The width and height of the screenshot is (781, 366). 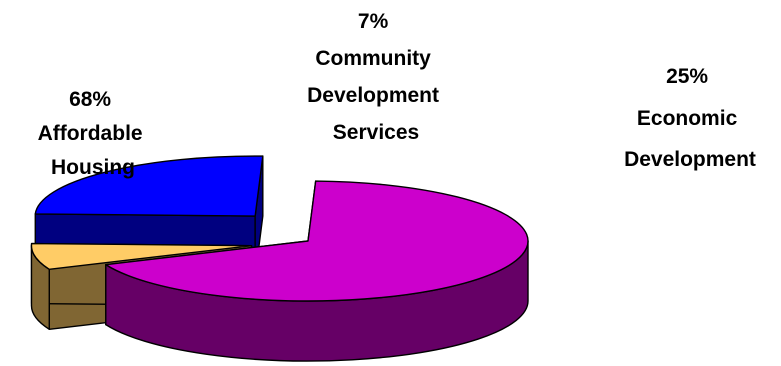 I want to click on label-economic-development-line1: Economic, so click(x=687, y=118).